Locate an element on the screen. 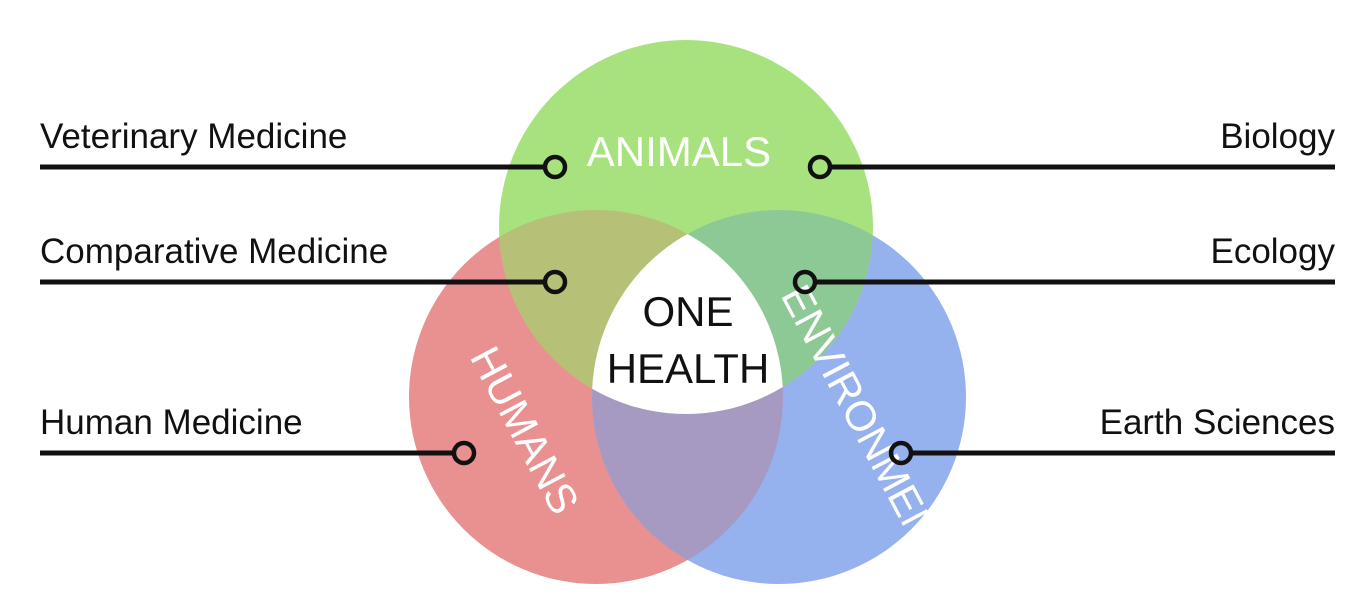 This screenshot has height=605, width=1354. comparative-medicine-dot is located at coordinates (555, 282).